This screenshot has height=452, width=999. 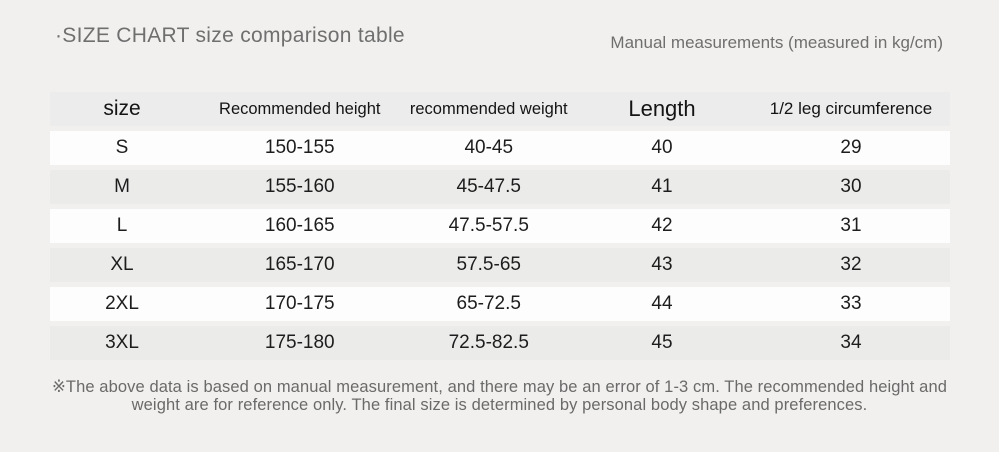 I want to click on cell-length: 41, so click(x=662, y=186).